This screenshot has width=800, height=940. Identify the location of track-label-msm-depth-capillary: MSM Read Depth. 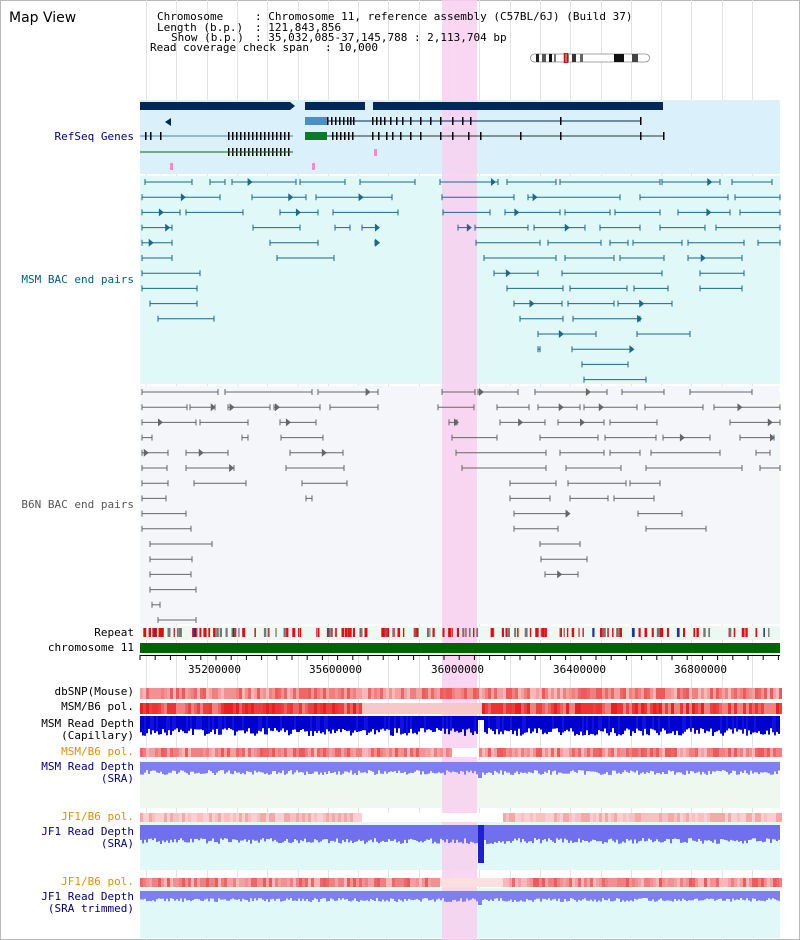
(87, 723).